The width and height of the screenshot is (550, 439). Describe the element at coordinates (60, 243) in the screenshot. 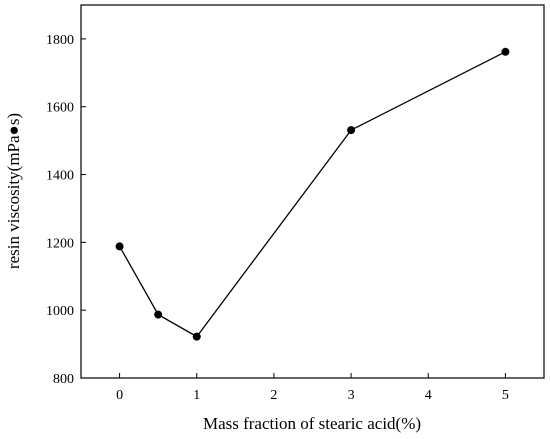

I see `y-tick-label: 1200` at that location.